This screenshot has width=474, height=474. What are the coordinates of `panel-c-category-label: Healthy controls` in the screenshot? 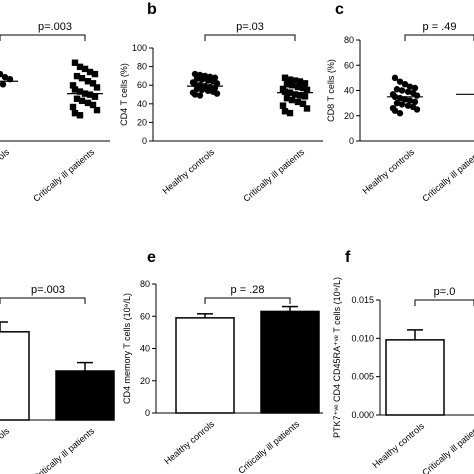 It's located at (388, 171).